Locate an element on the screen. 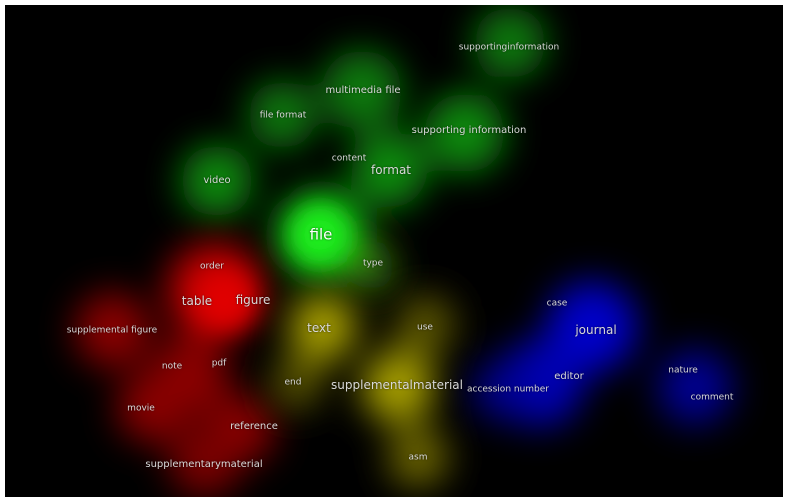 Image resolution: width=788 pixels, height=502 pixels. term-supplementalmaterial: supplementalmaterial is located at coordinates (397, 385).